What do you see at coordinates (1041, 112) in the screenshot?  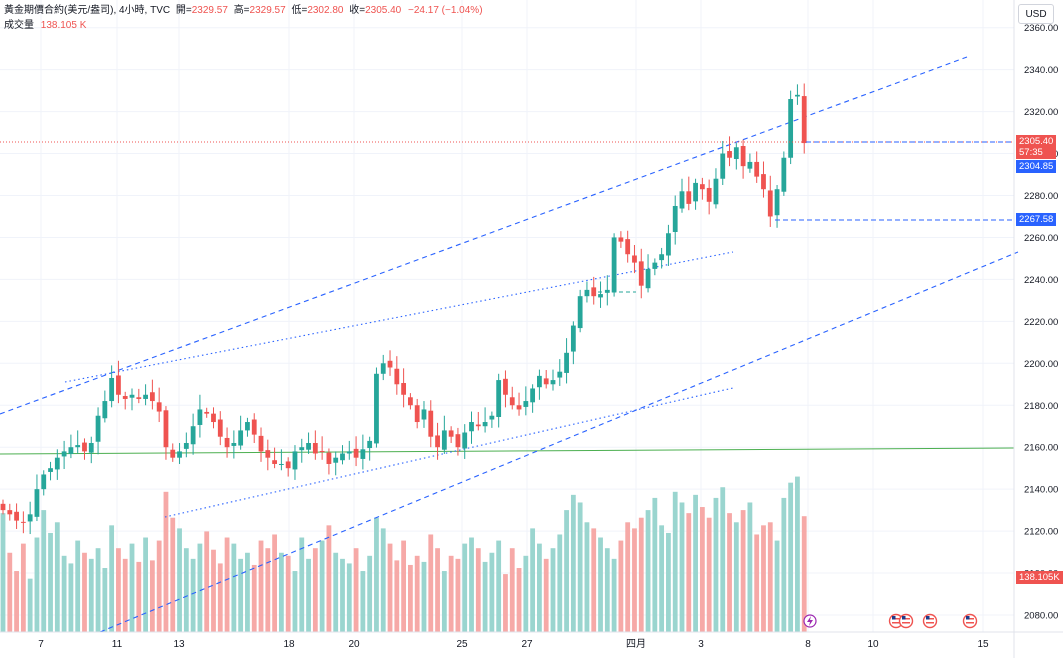 I see `y-tick-label: 2320.00` at bounding box center [1041, 112].